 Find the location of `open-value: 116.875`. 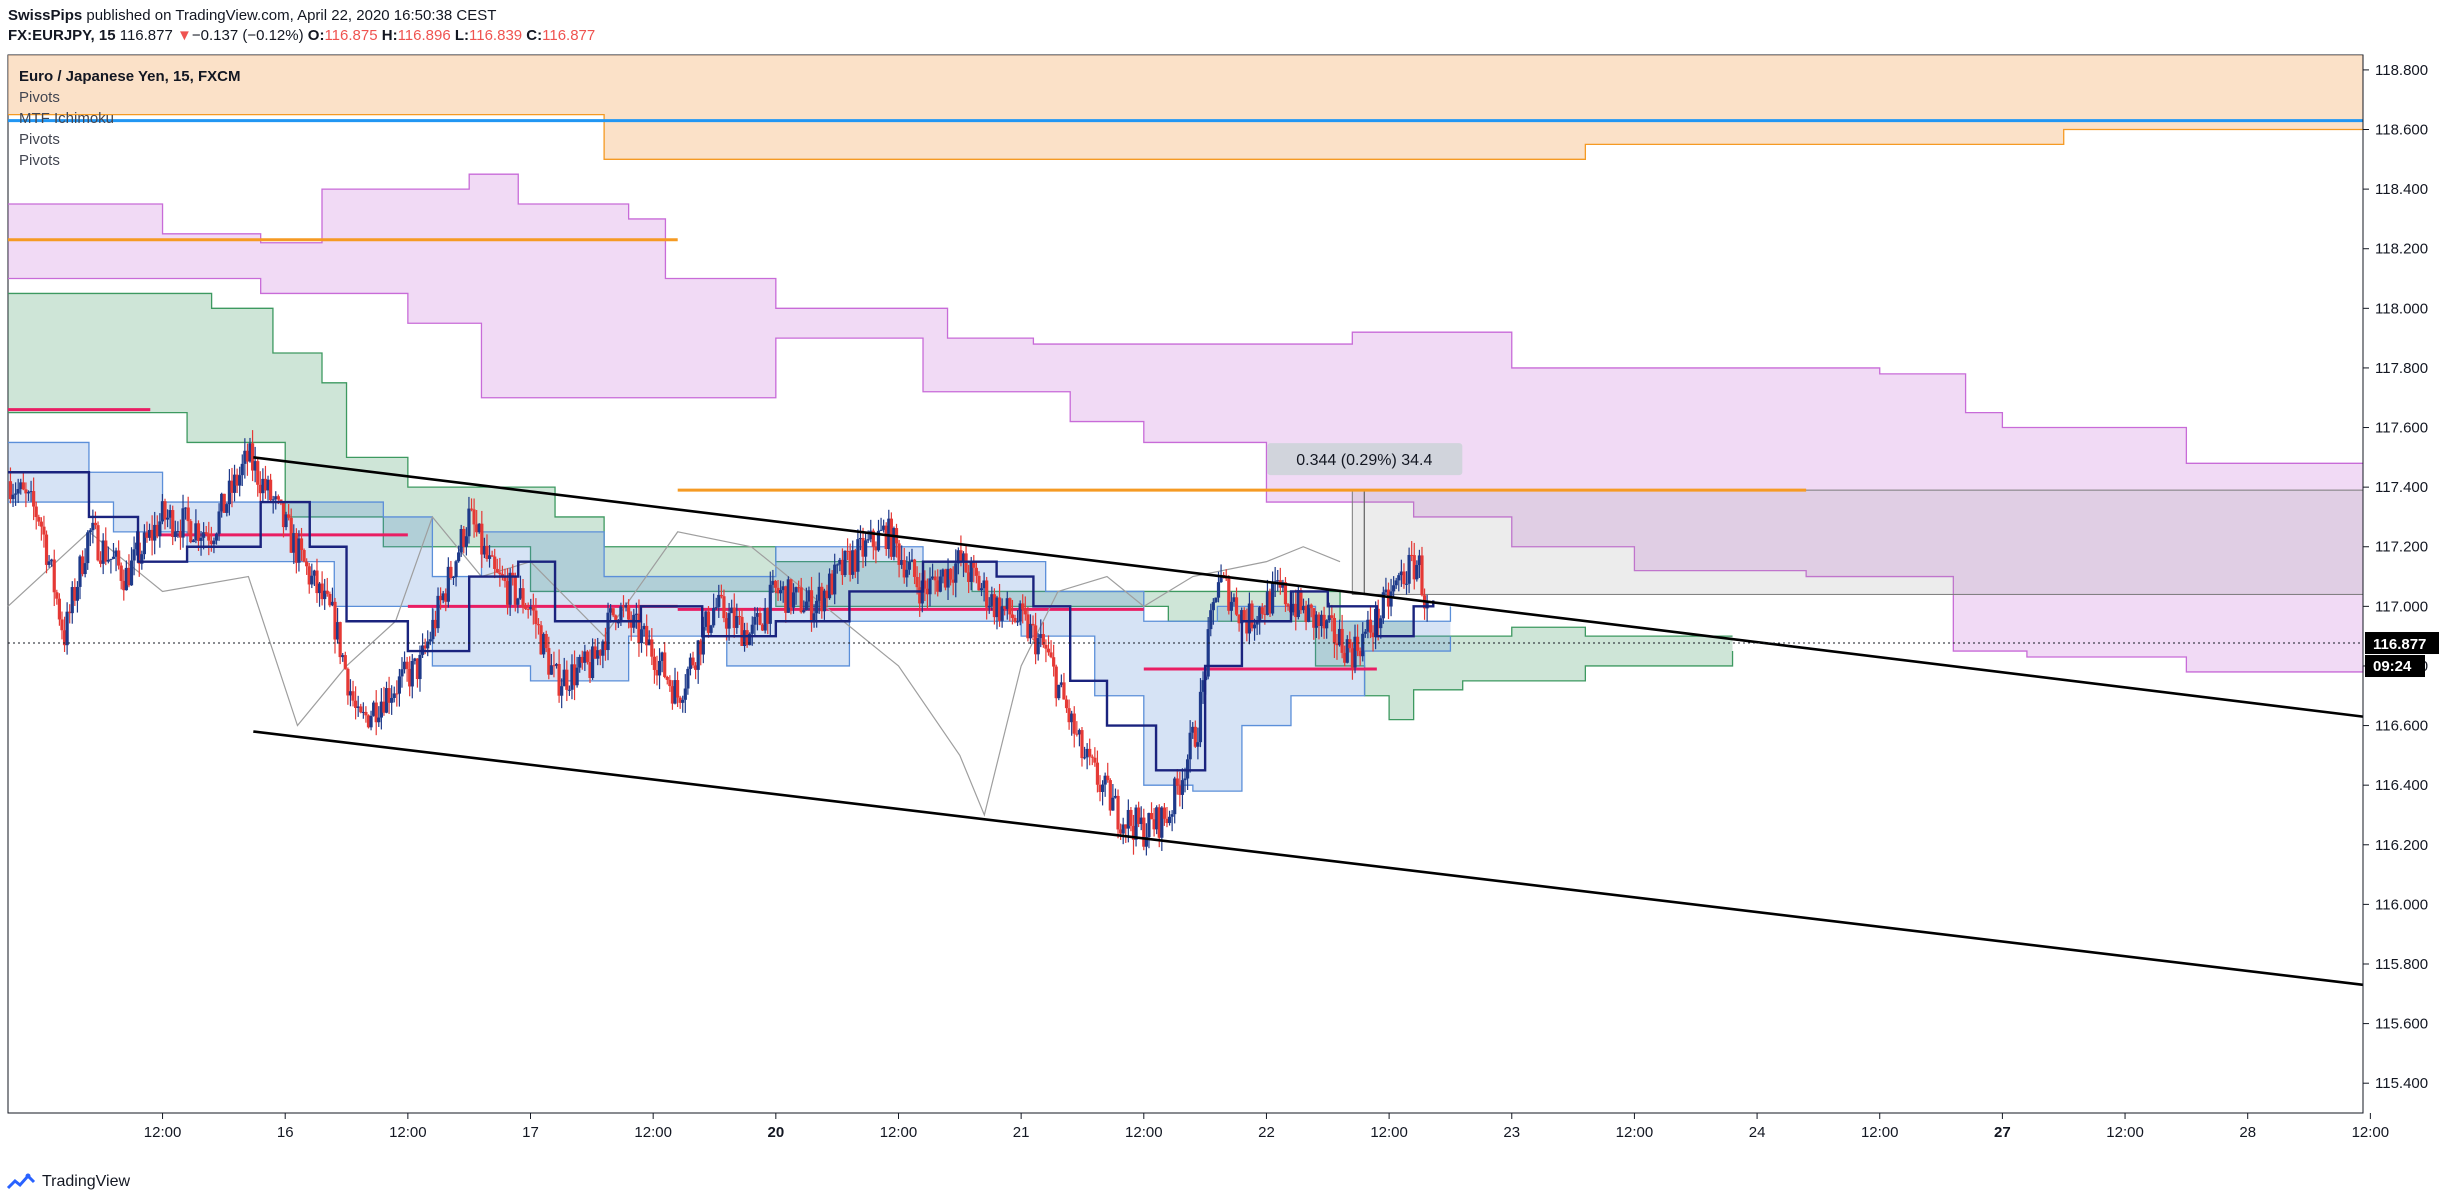

open-value: 116.875 is located at coordinates (351, 35).